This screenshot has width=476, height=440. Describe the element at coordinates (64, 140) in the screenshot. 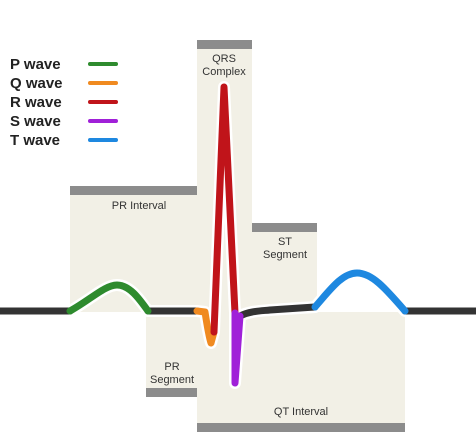

I see `legend-item-t-wave: T wave` at that location.